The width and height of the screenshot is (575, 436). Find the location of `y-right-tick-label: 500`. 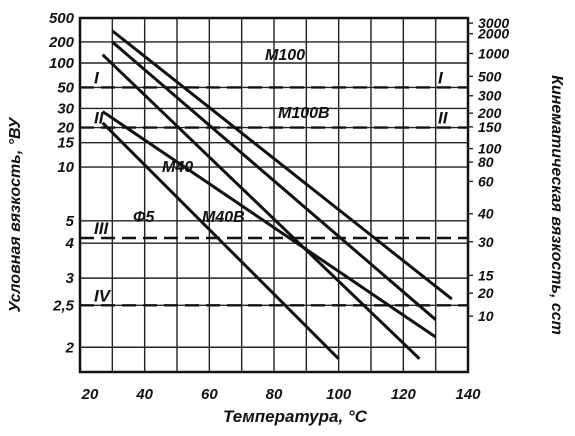

y-right-tick-label: 500 is located at coordinates (490, 76).